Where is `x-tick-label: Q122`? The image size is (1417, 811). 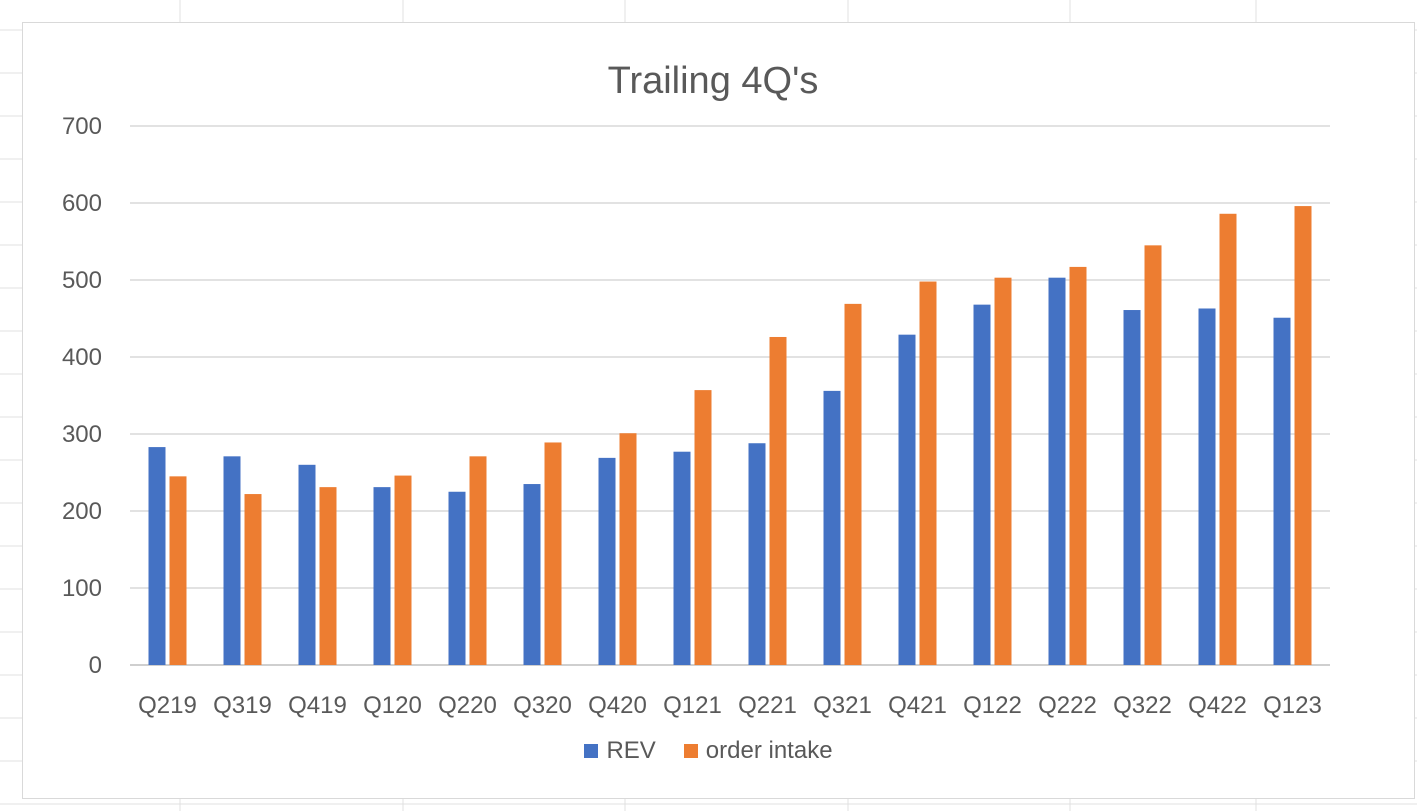 x-tick-label: Q122 is located at coordinates (992, 705).